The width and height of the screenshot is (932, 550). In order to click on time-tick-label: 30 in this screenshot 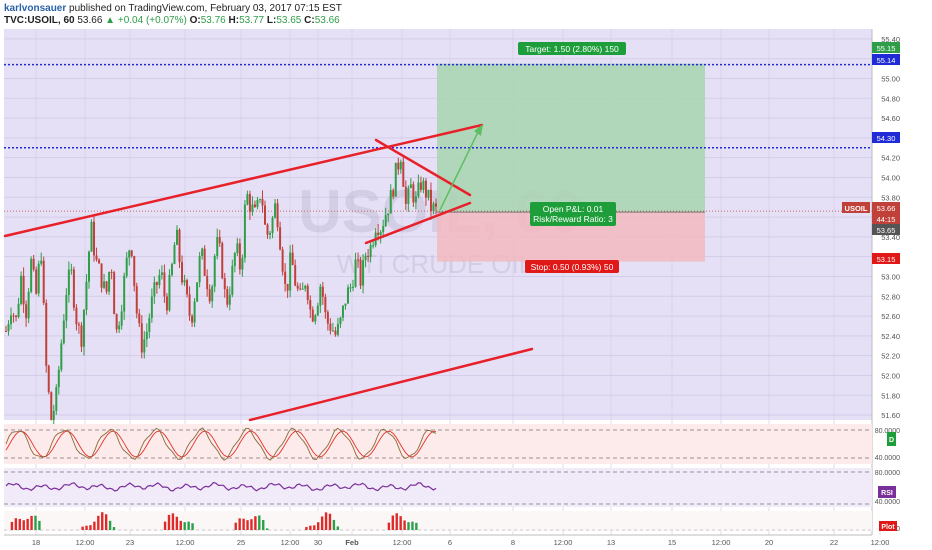, I will do `click(318, 542)`.